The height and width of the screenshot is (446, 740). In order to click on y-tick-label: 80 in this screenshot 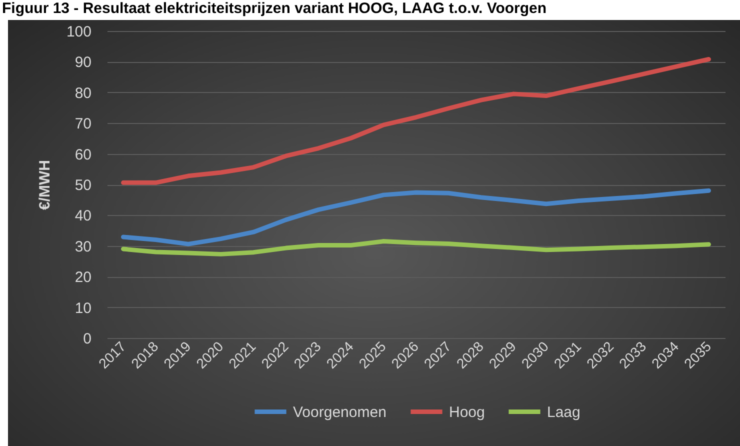, I will do `click(83, 93)`.